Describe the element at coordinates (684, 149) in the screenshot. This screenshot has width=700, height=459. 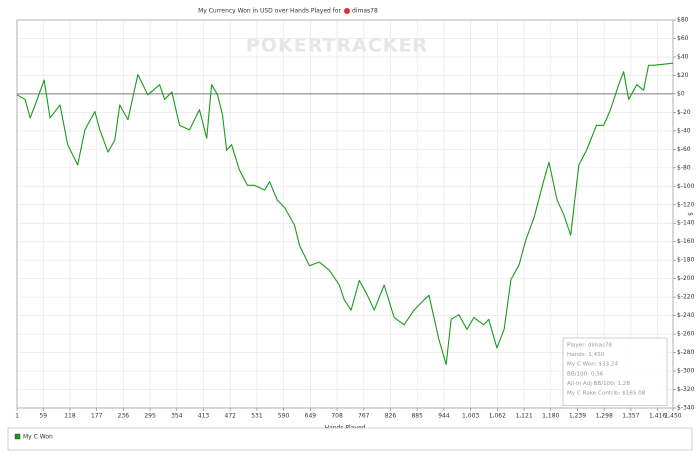
I see `y-tick-label: $-60` at that location.